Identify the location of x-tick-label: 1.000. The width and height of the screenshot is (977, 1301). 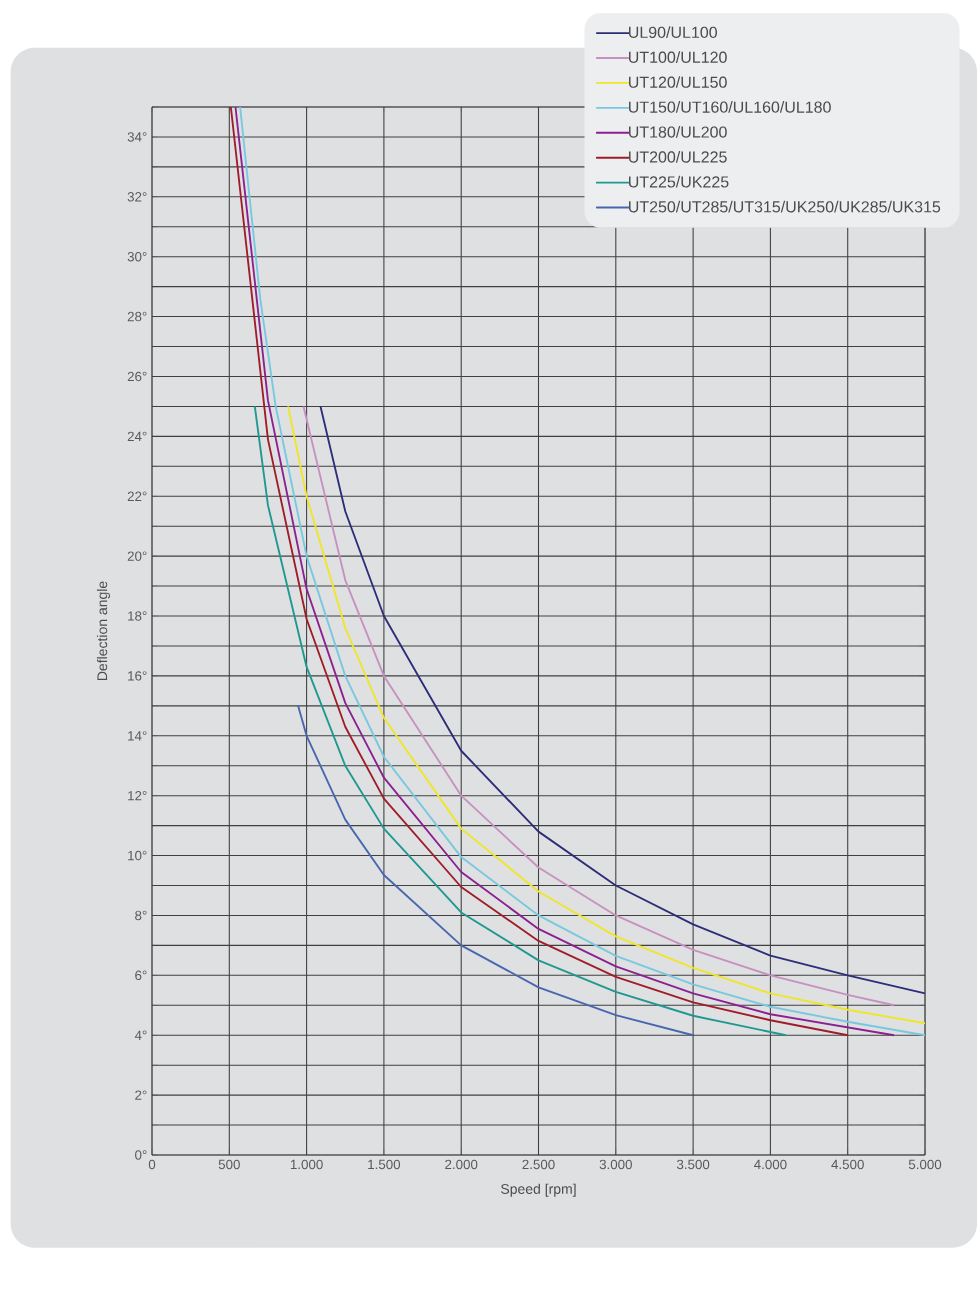
(306, 1164).